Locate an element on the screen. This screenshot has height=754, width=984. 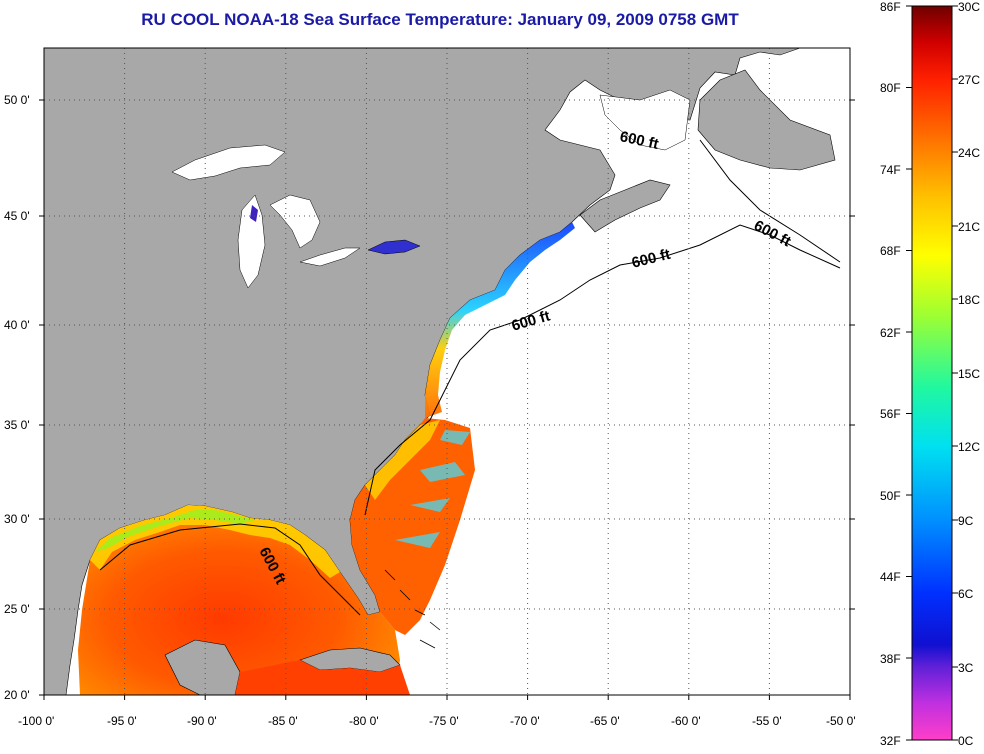
lat-label: 45 0' is located at coordinates (17, 216).